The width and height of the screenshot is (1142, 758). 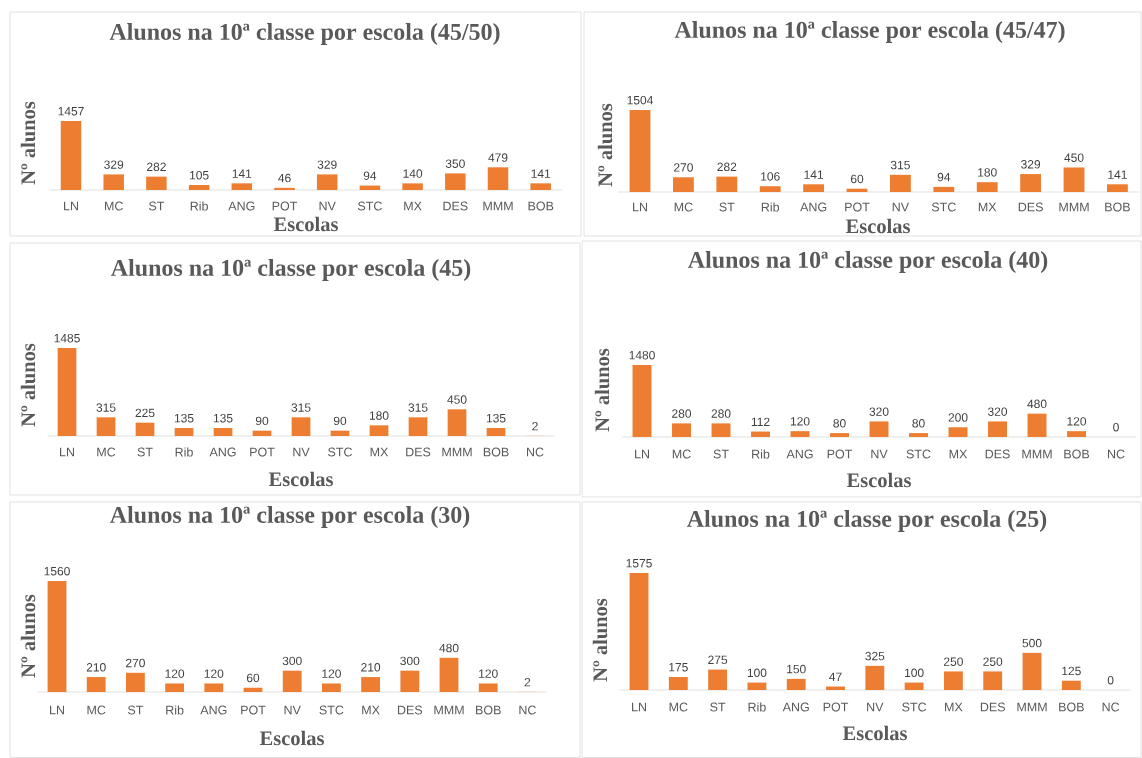 What do you see at coordinates (869, 32) in the screenshot?
I see `chart-title: Alunos na 10ª classe por escola (45/47)` at bounding box center [869, 32].